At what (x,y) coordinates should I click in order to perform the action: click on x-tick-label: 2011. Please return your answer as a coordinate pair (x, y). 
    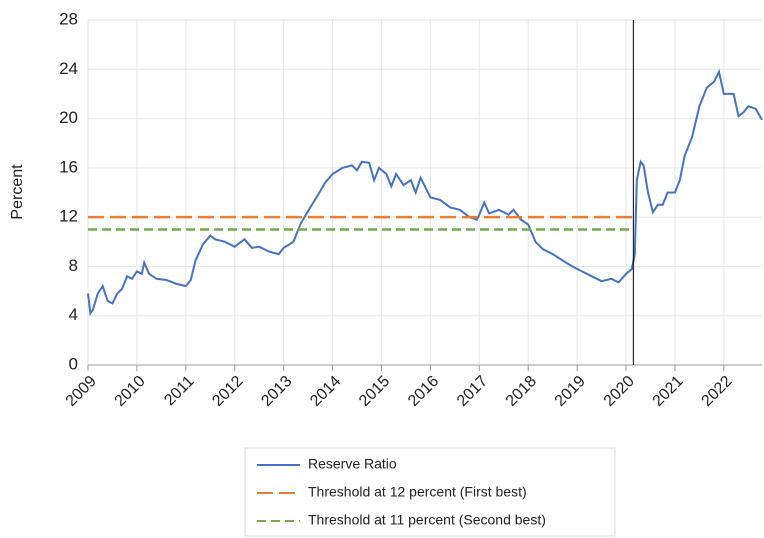
    Looking at the image, I should click on (179, 391).